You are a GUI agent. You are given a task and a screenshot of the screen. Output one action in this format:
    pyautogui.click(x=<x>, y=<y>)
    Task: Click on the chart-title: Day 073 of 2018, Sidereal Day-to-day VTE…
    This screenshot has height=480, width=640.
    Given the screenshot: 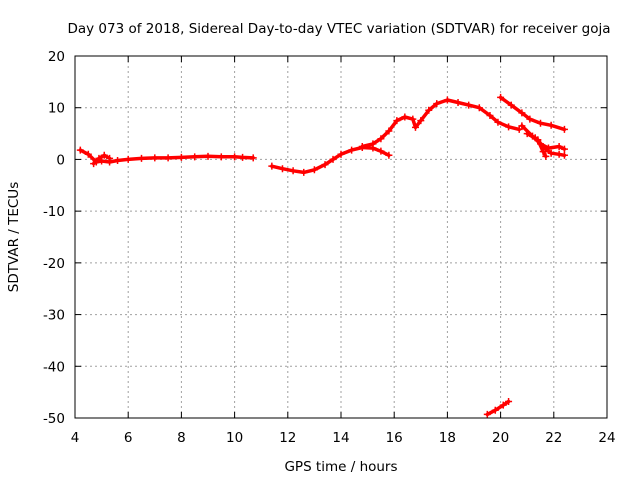 What is the action you would take?
    pyautogui.click(x=338, y=29)
    